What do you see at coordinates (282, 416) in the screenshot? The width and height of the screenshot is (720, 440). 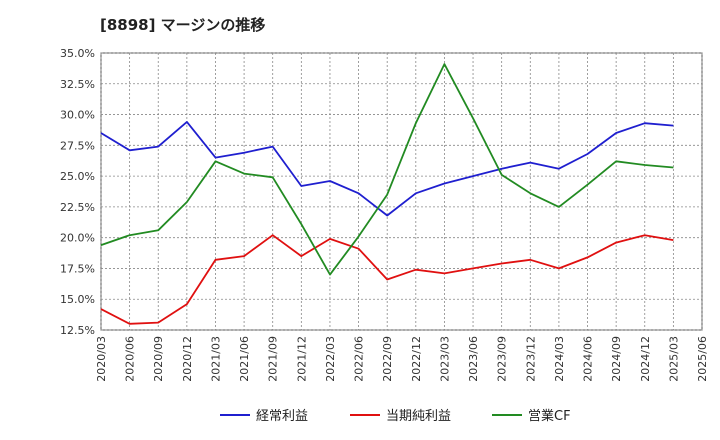 I see `legend-label: 経常利益` at bounding box center [282, 416].